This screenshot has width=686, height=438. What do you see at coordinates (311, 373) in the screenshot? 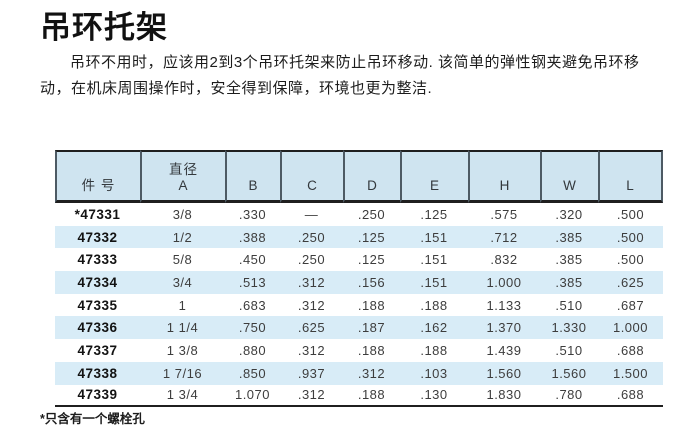
I see `table-cell: .937` at bounding box center [311, 373].